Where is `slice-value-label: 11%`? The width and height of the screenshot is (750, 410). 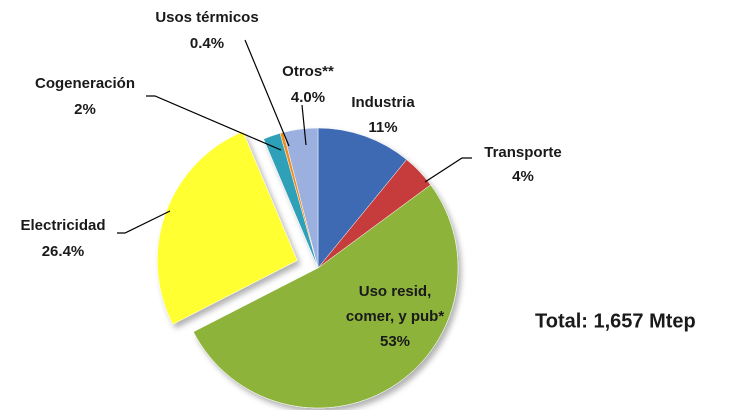
slice-value-label: 11% is located at coordinates (382, 127).